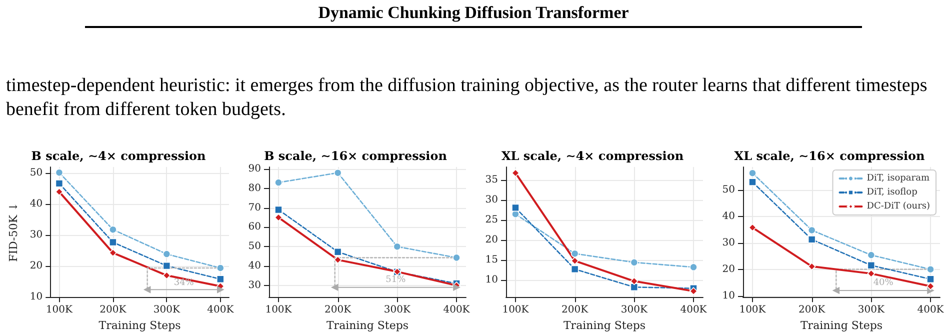  I want to click on y-tick-label: 15, so click(491, 260).